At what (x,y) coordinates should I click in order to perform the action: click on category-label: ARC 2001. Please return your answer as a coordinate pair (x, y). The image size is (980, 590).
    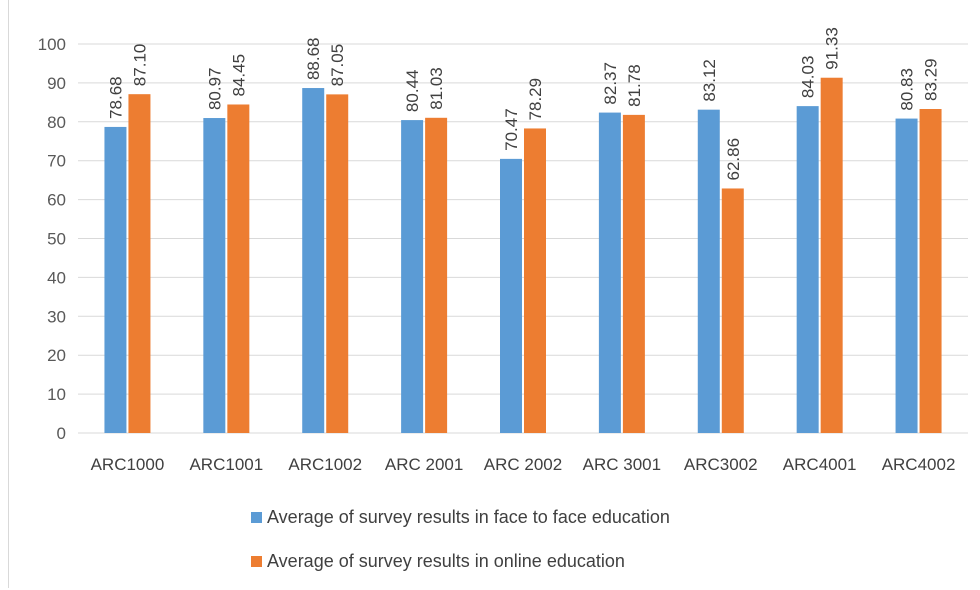
    Looking at the image, I should click on (424, 464).